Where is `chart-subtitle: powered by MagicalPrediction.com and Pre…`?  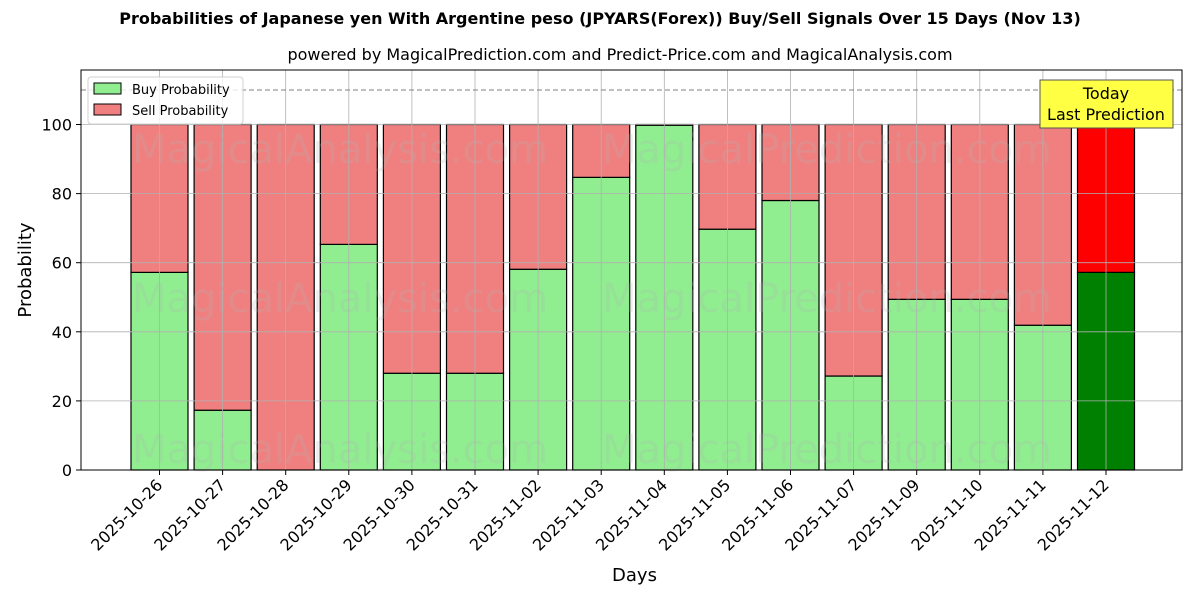
chart-subtitle: powered by MagicalPrediction.com and Pre… is located at coordinates (620, 54).